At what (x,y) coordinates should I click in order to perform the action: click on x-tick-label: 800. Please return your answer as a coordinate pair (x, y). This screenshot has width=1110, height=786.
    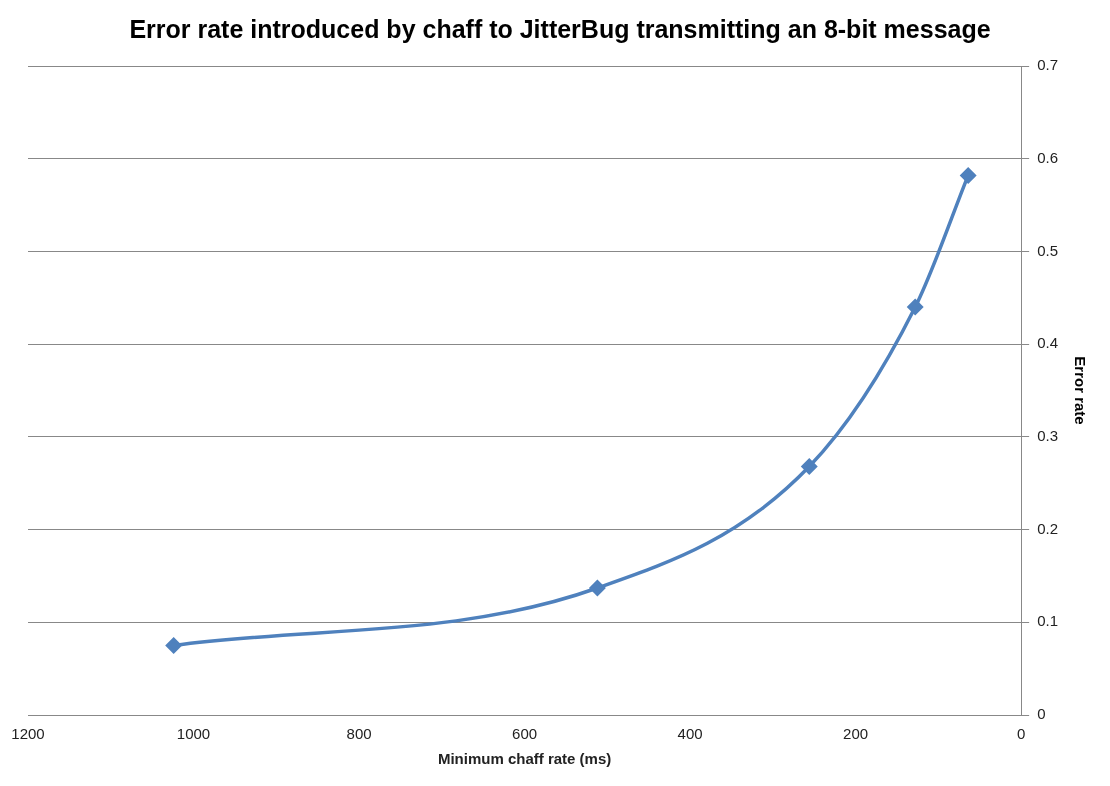
    Looking at the image, I should click on (359, 734).